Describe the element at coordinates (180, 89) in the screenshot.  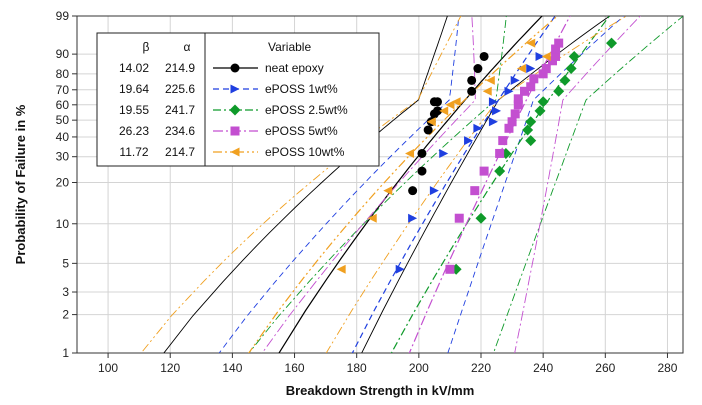
I see `legend-alpha-value: 225.6` at that location.